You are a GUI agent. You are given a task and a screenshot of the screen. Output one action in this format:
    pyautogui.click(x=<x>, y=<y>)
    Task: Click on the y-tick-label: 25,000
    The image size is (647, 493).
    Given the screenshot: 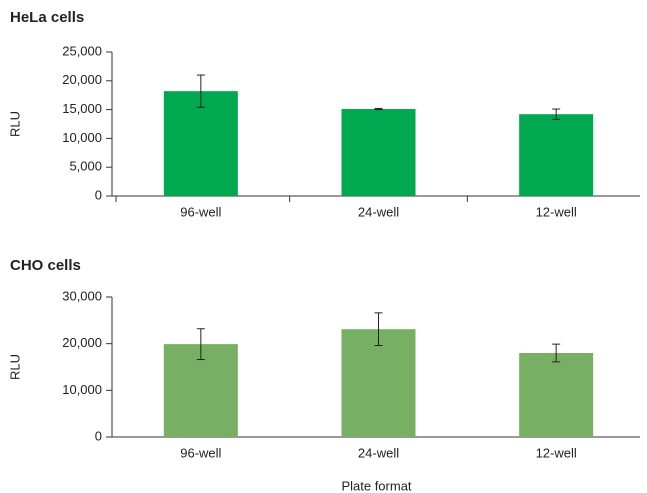 What is the action you would take?
    pyautogui.click(x=82, y=50)
    